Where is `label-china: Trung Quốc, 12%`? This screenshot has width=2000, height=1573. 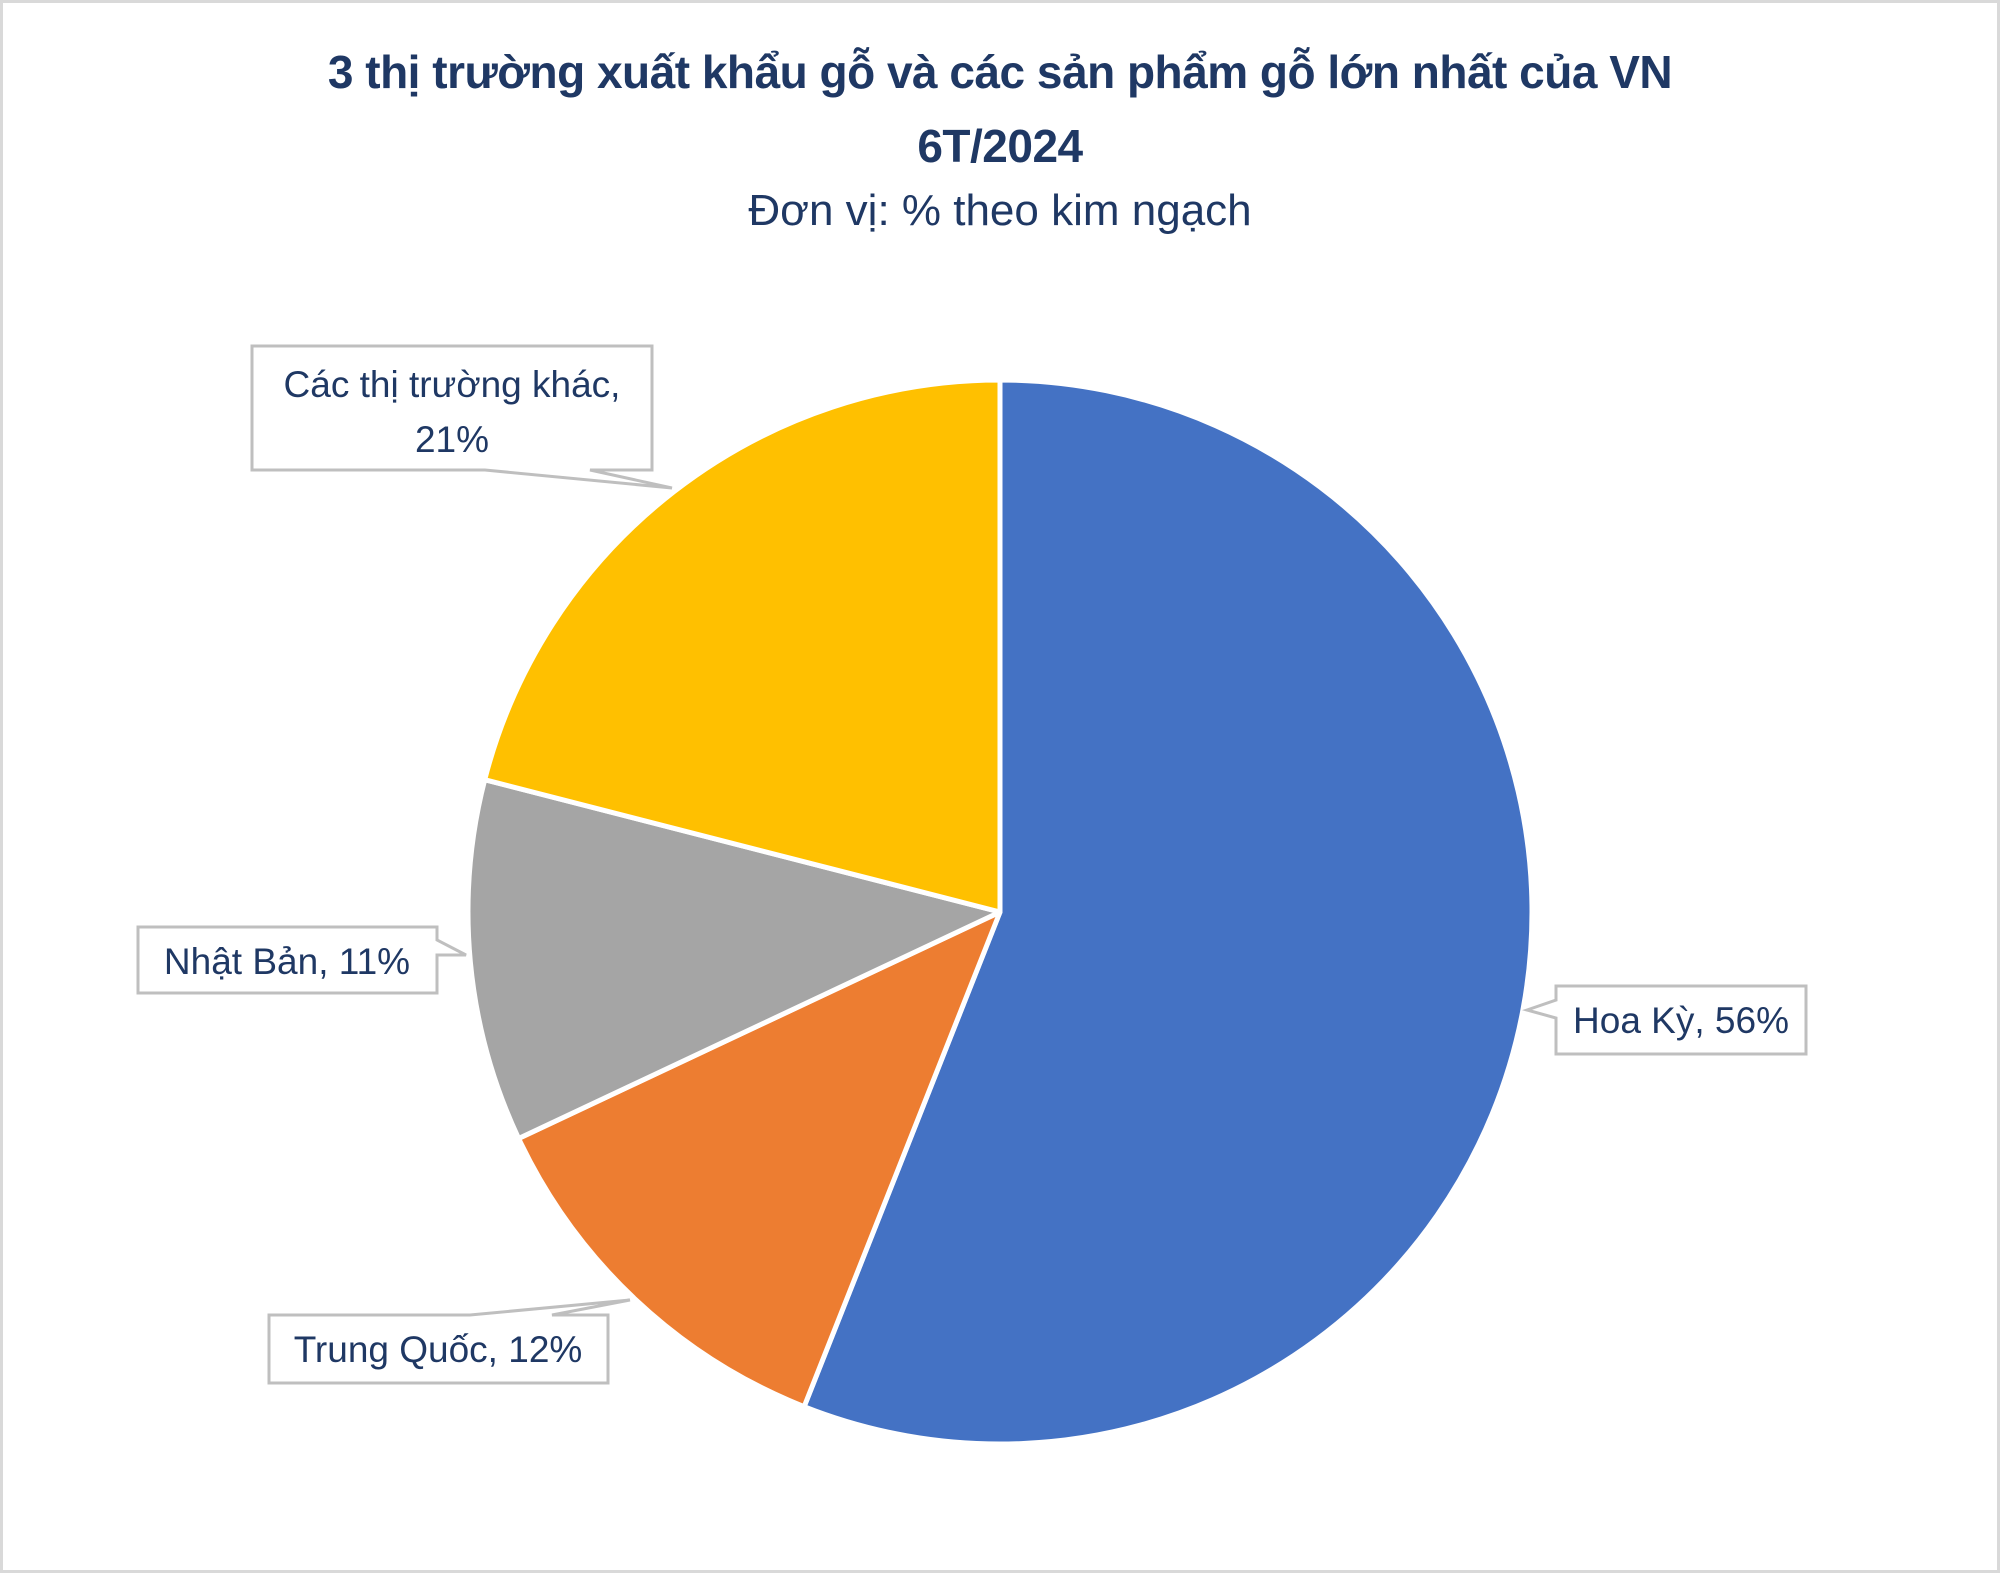 label-china: Trung Quốc, 12% is located at coordinates (438, 1349).